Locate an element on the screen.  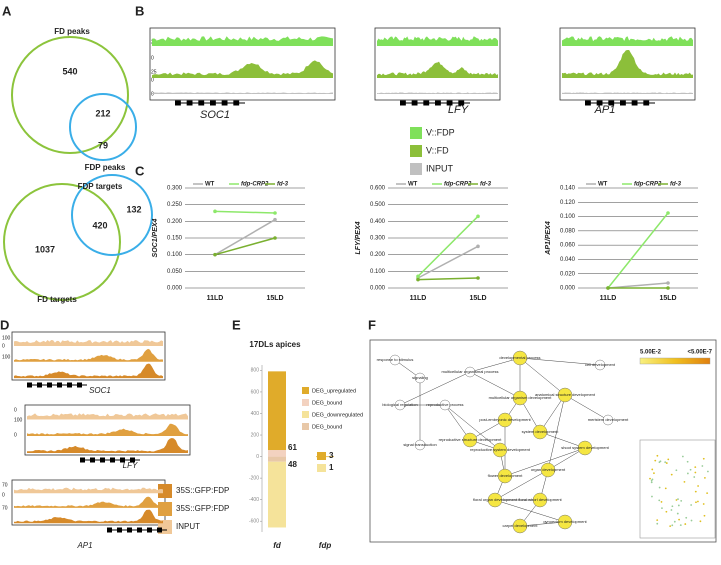
gene-label: LFY is located at coordinates (458, 110).